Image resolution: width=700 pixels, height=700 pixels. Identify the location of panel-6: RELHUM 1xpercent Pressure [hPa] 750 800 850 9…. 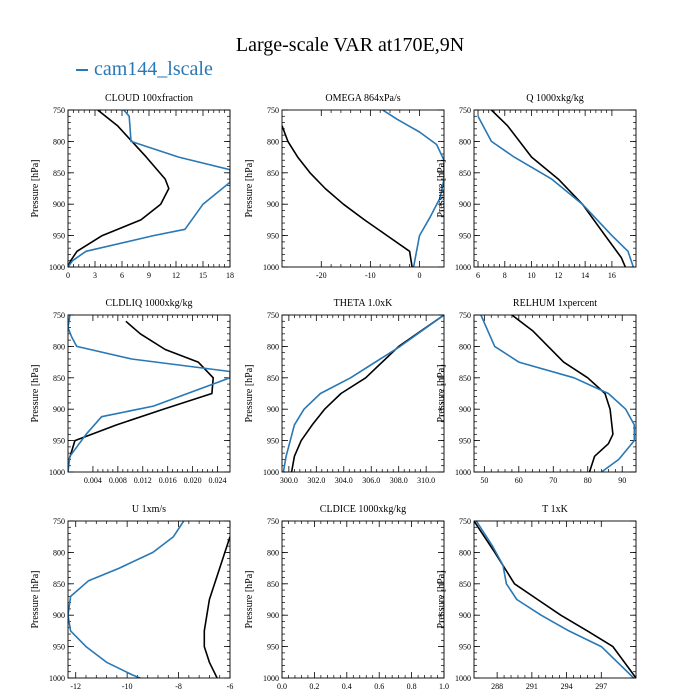
(536, 391).